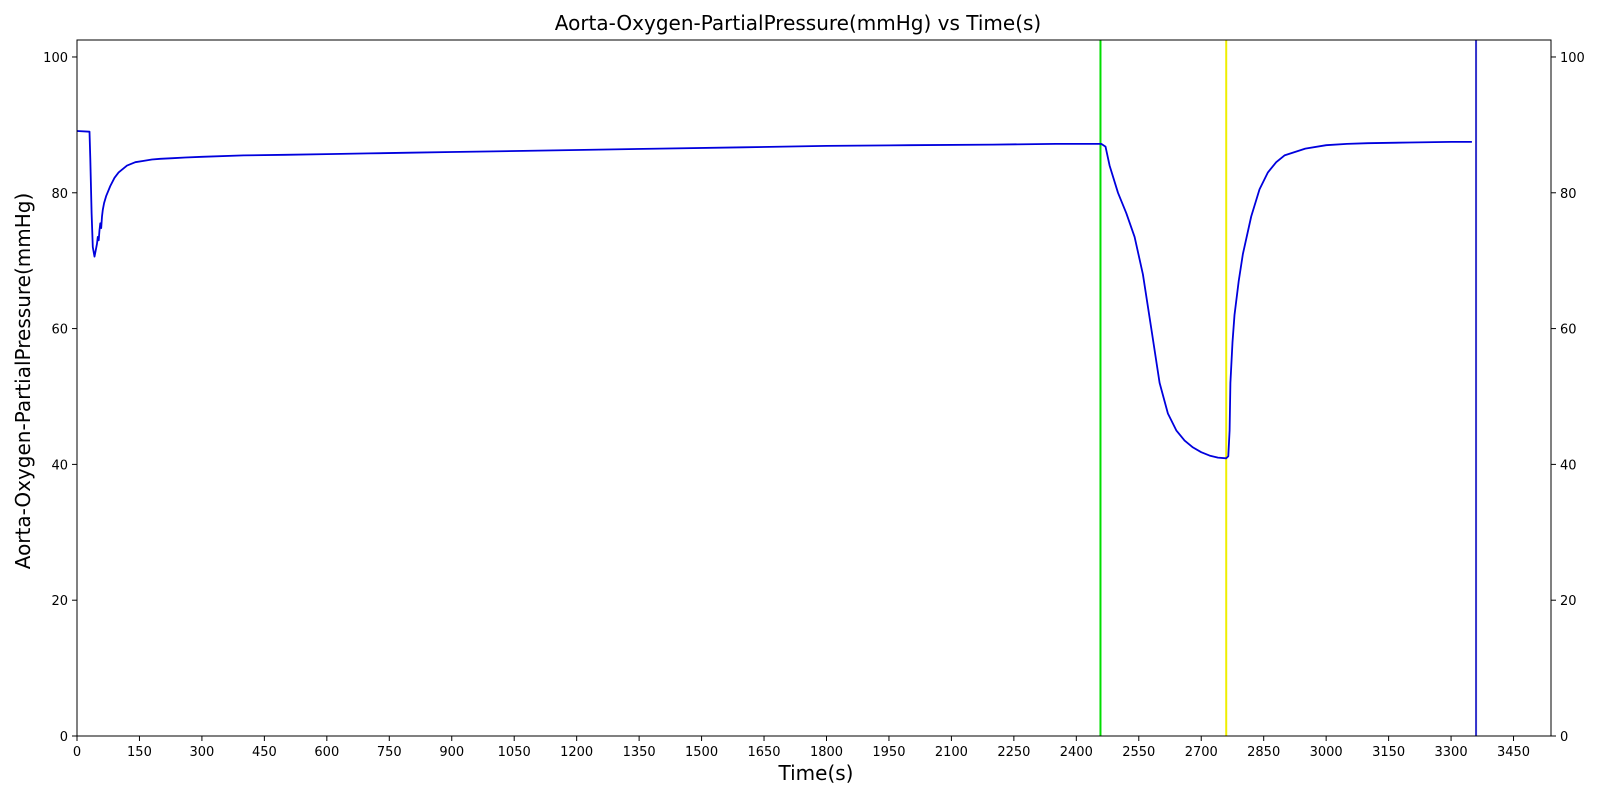  What do you see at coordinates (1568, 194) in the screenshot?
I see `y-tick-label-right: 80` at bounding box center [1568, 194].